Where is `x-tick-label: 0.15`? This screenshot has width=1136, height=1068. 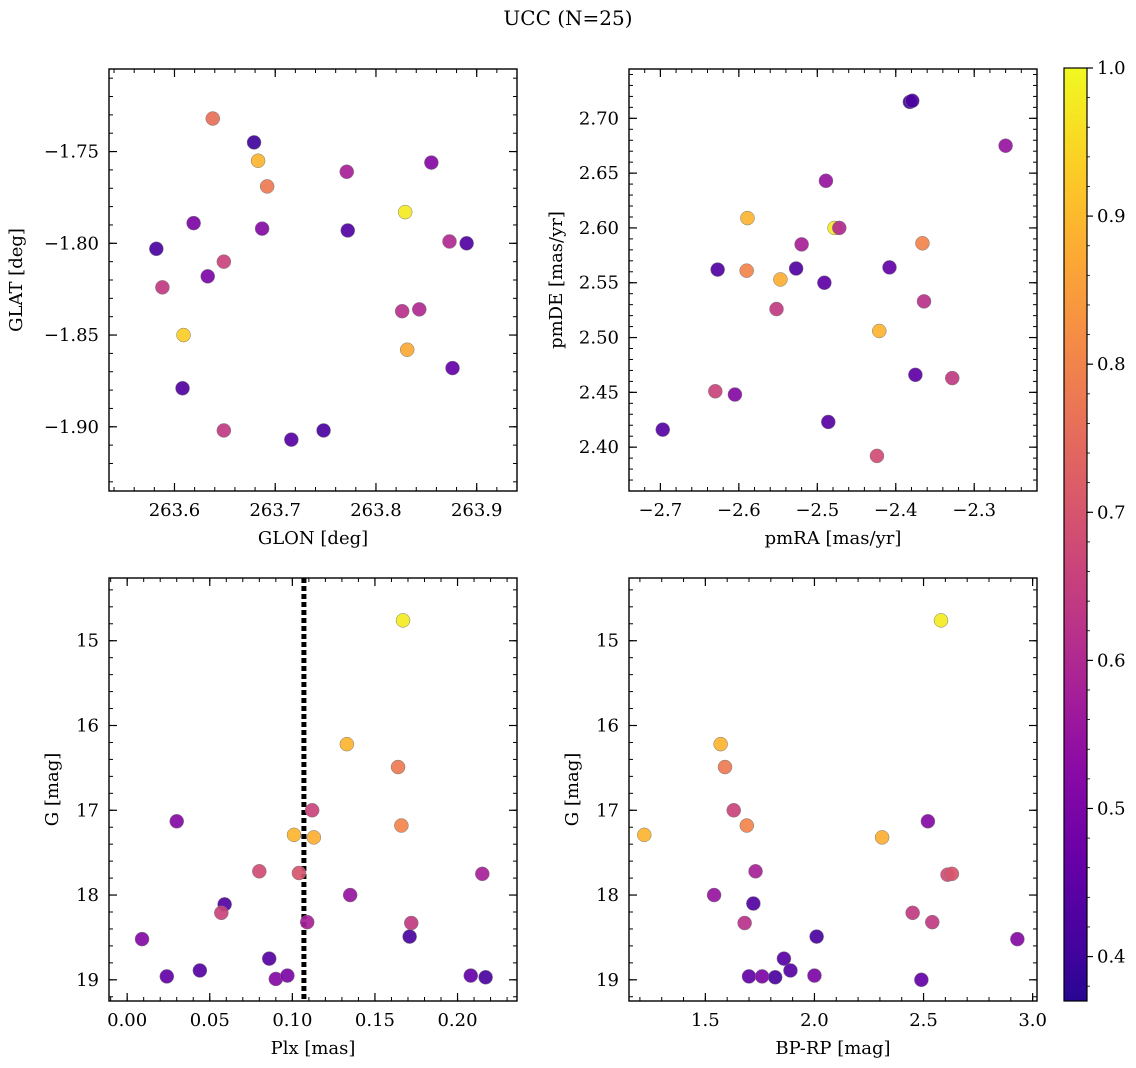 x-tick-label: 0.15 is located at coordinates (375, 1020).